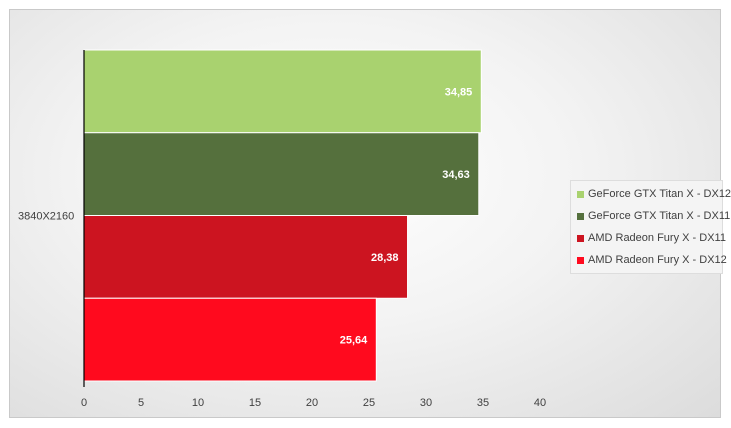 The width and height of the screenshot is (731, 428). I want to click on x-tick-label: 35, so click(483, 403).